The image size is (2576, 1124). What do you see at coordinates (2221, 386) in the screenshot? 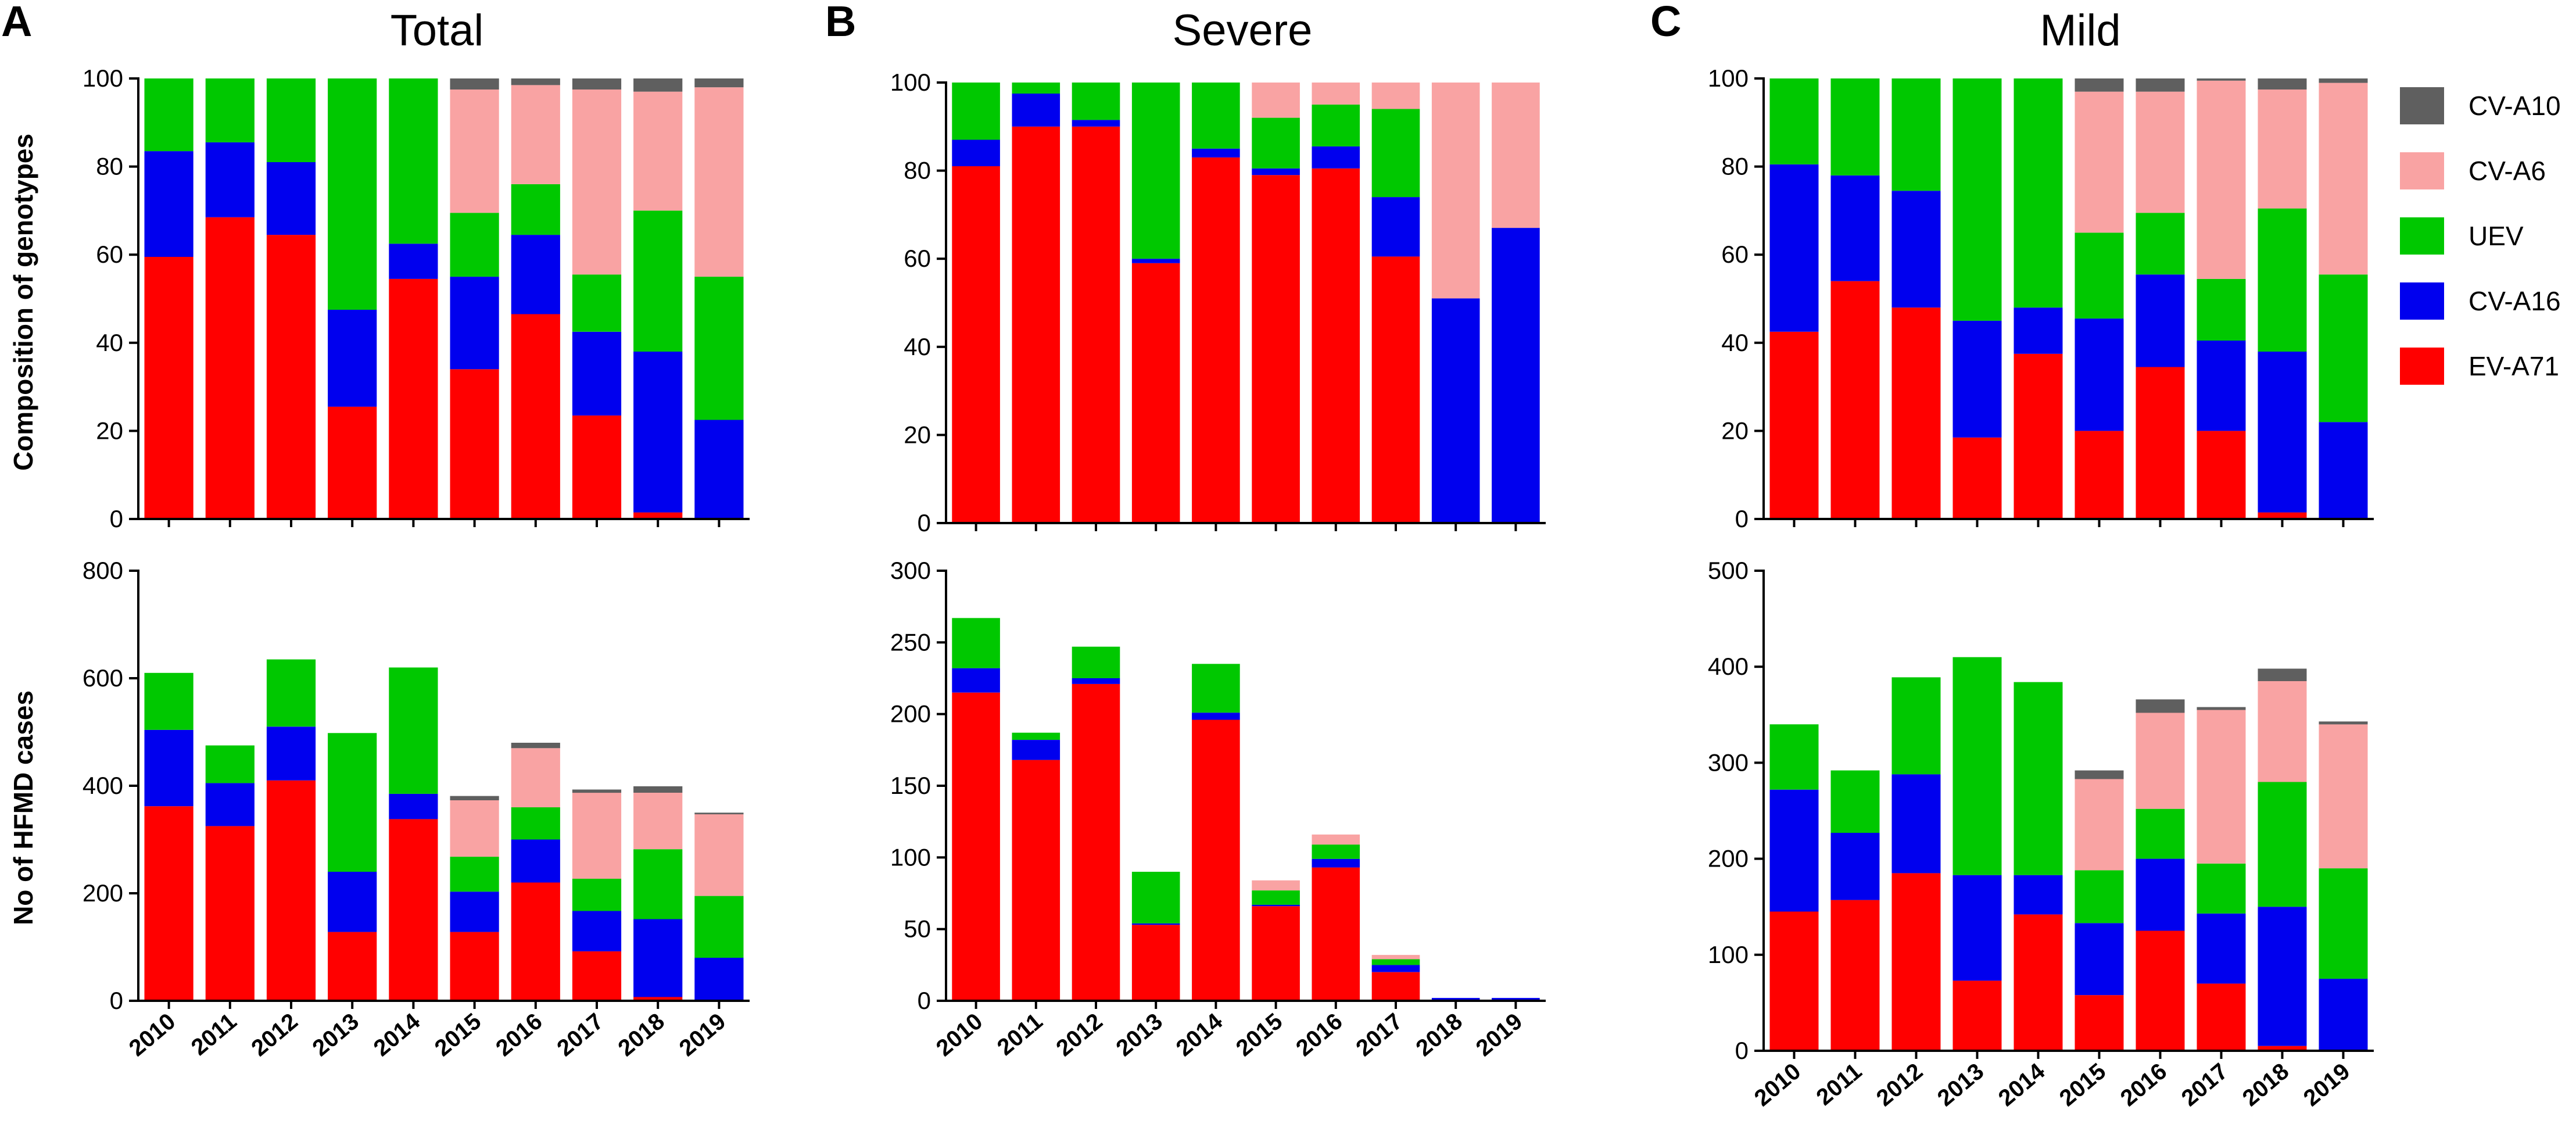
I see `bar-cv-a16-2017` at bounding box center [2221, 386].